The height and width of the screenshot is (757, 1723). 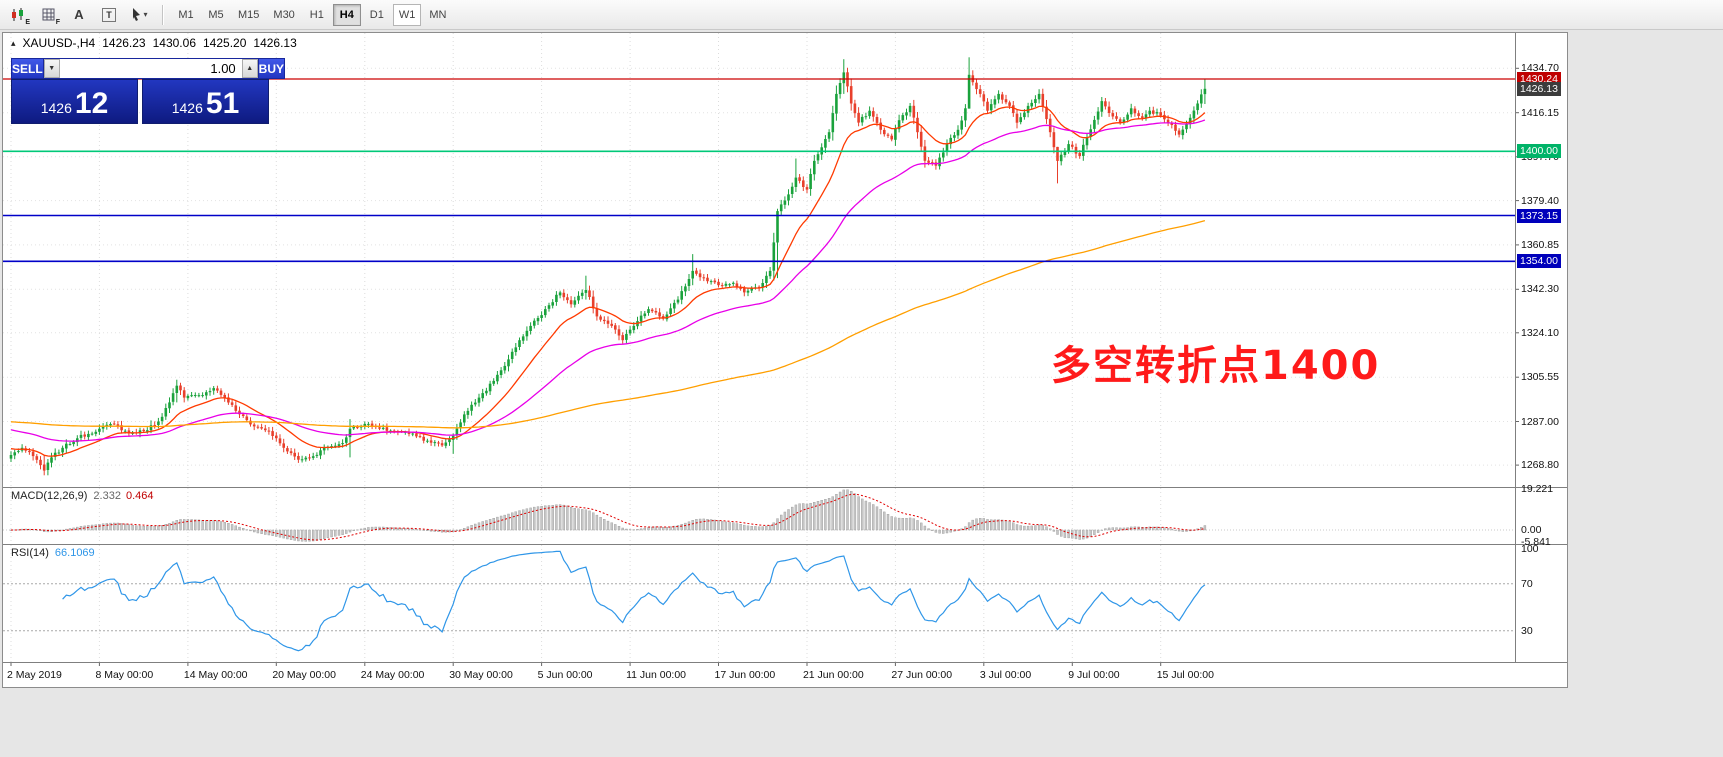 I want to click on cursor-arrow-icon, so click(x=137, y=14).